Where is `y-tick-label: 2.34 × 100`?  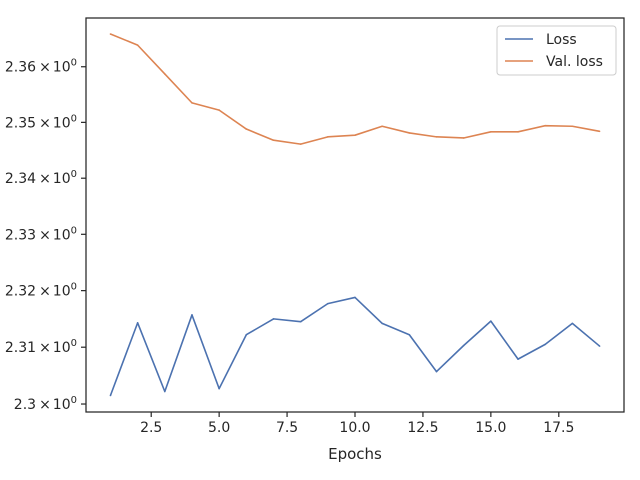
y-tick-label: 2.34 × 100 is located at coordinates (41, 178).